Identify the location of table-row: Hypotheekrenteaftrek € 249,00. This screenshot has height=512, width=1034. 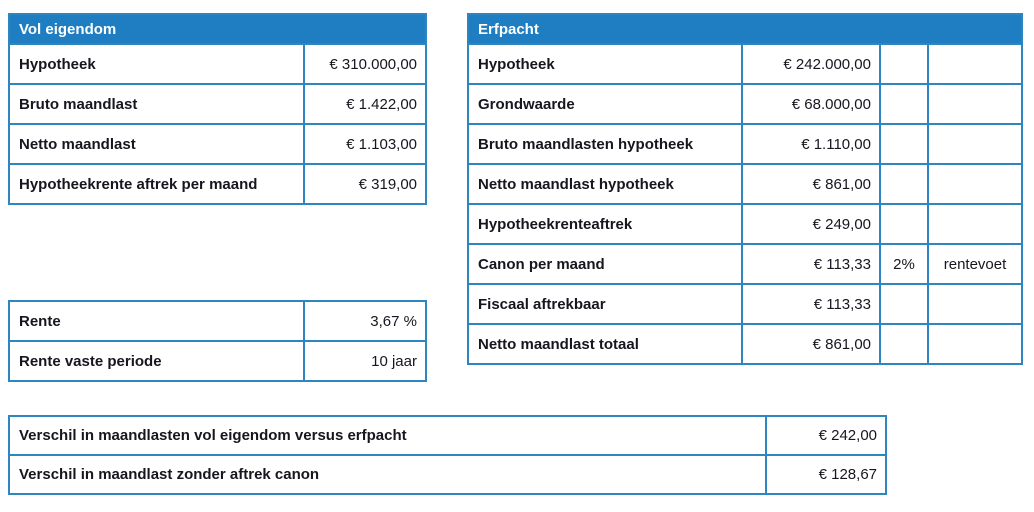
(745, 224).